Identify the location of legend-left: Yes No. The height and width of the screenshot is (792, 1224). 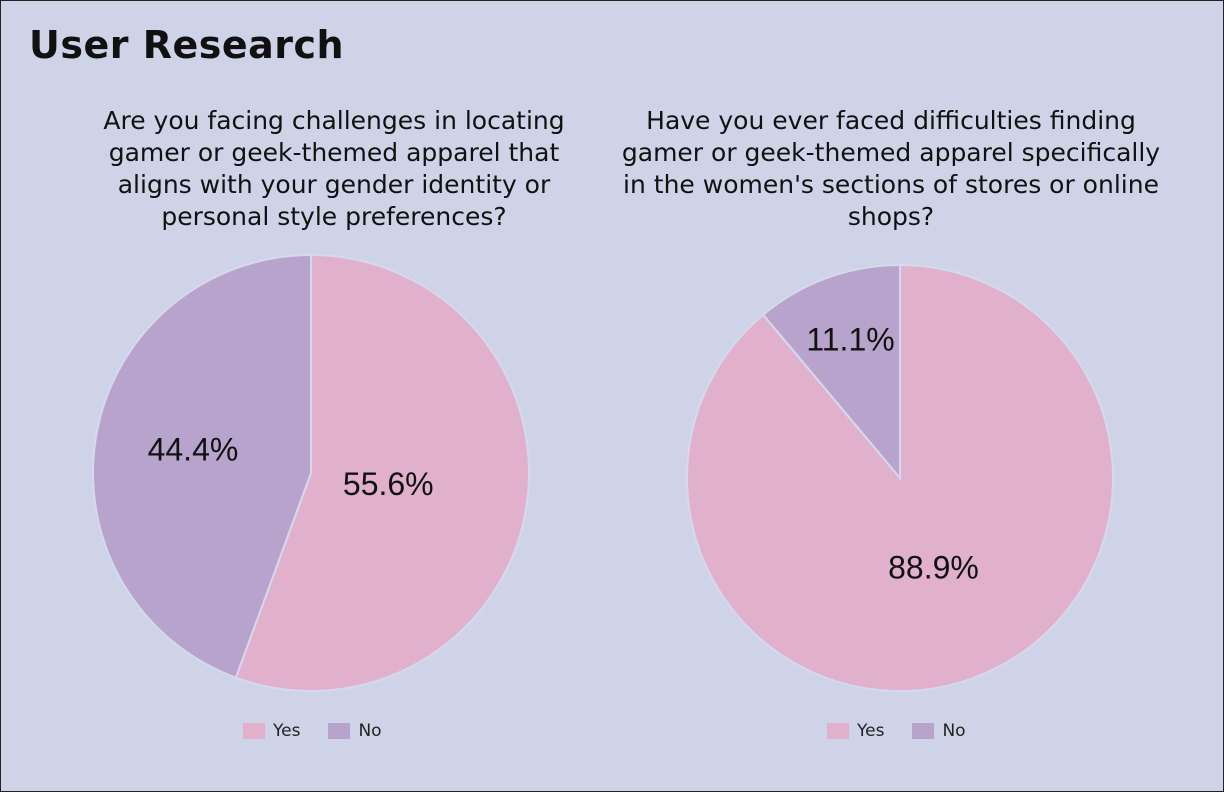
(326, 731).